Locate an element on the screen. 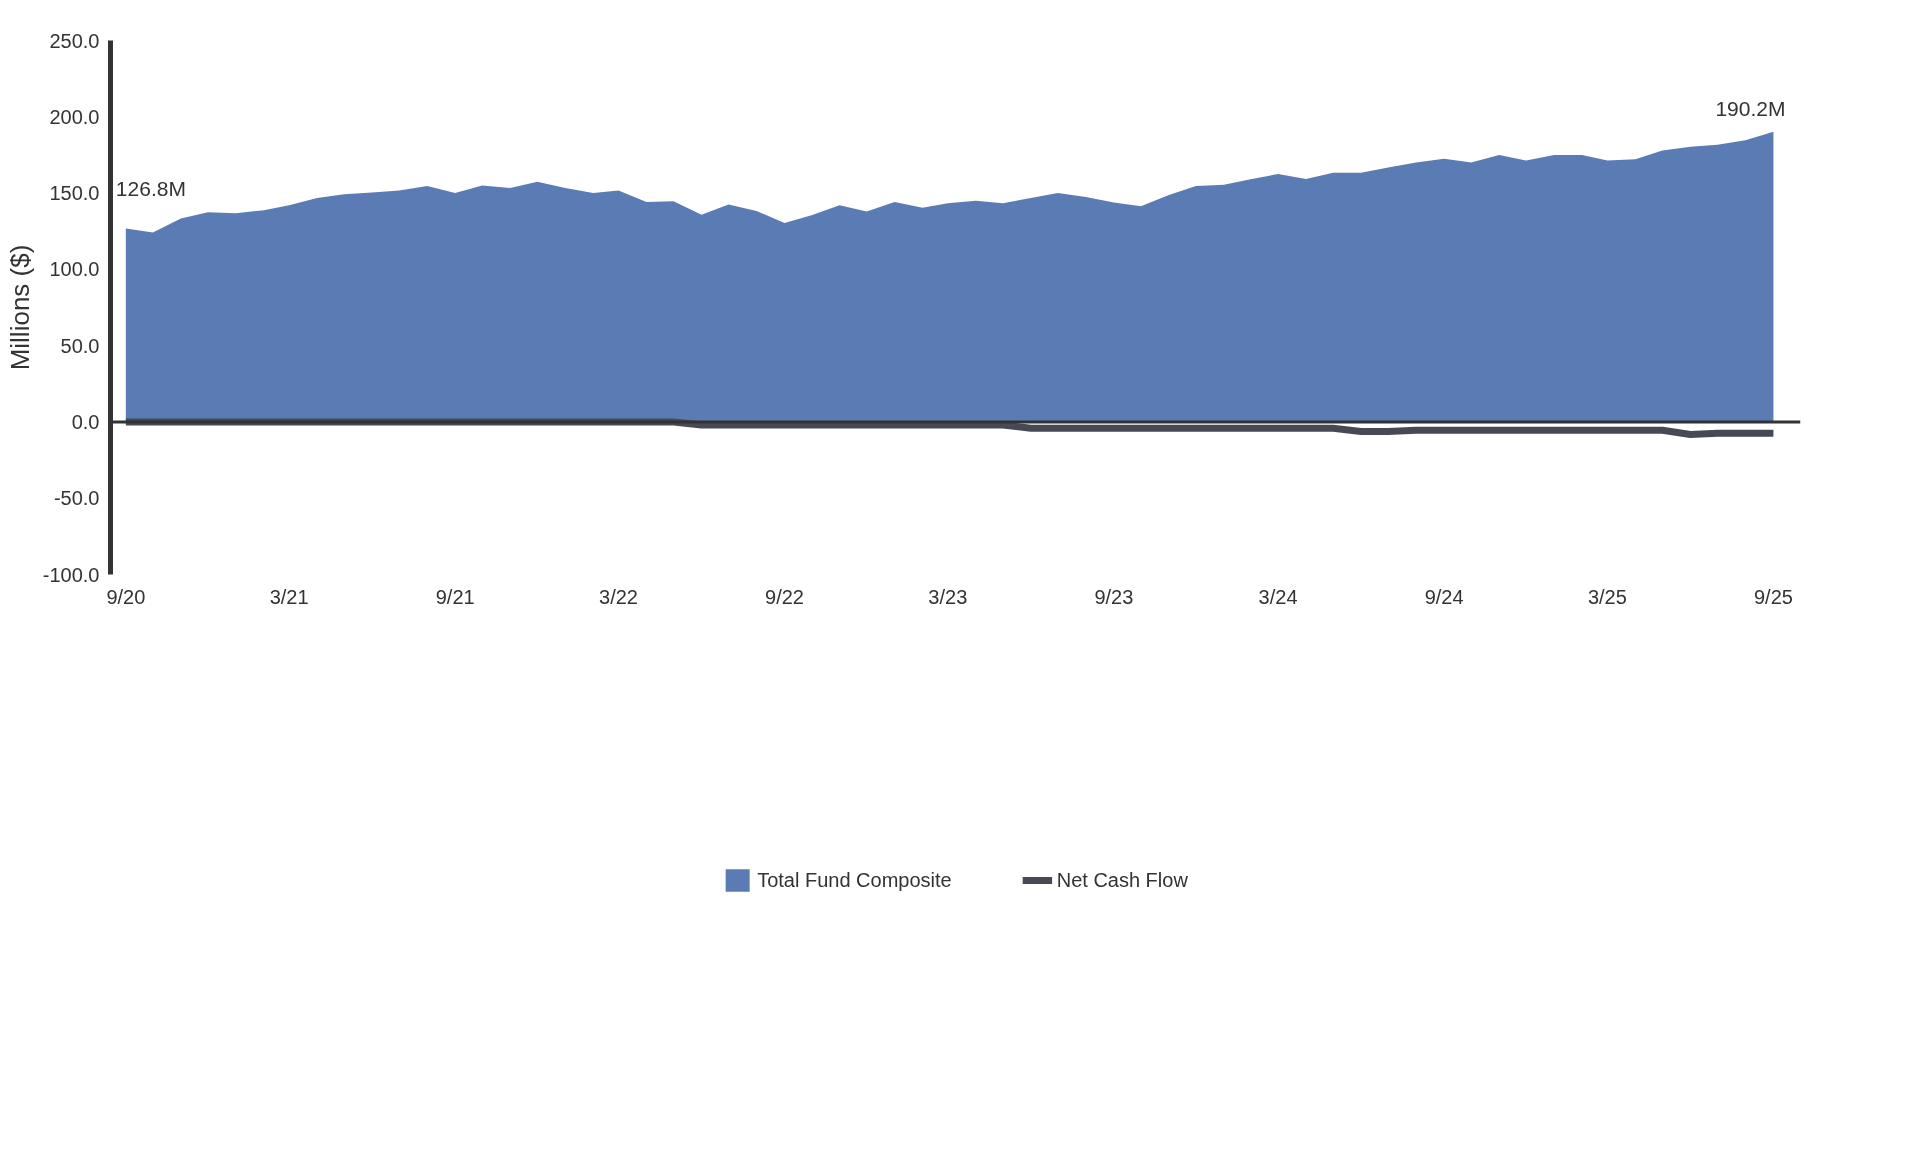 This screenshot has width=1919, height=1151. x-tick-label: 9/22 is located at coordinates (784, 596).